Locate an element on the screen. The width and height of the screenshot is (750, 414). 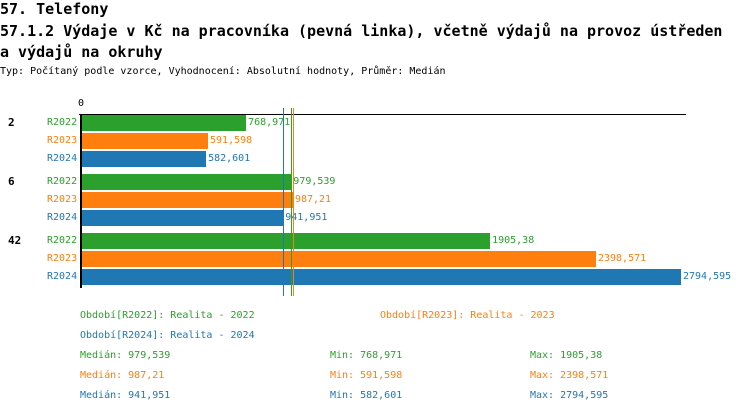
legend-period-r2024: Období[R2024]: Realita - 2024 is located at coordinates (167, 335).